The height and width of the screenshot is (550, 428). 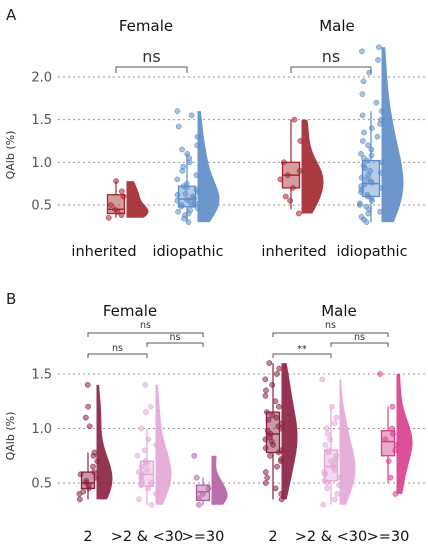 What do you see at coordinates (11, 299) in the screenshot?
I see `panel-letter: B` at bounding box center [11, 299].